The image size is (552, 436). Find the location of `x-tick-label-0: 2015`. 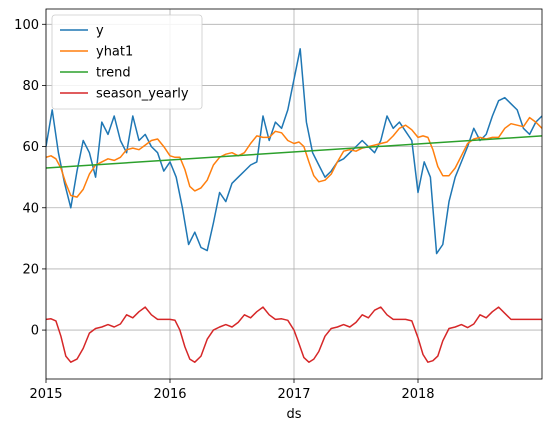

x-tick-label-0: 2015 is located at coordinates (45, 394).